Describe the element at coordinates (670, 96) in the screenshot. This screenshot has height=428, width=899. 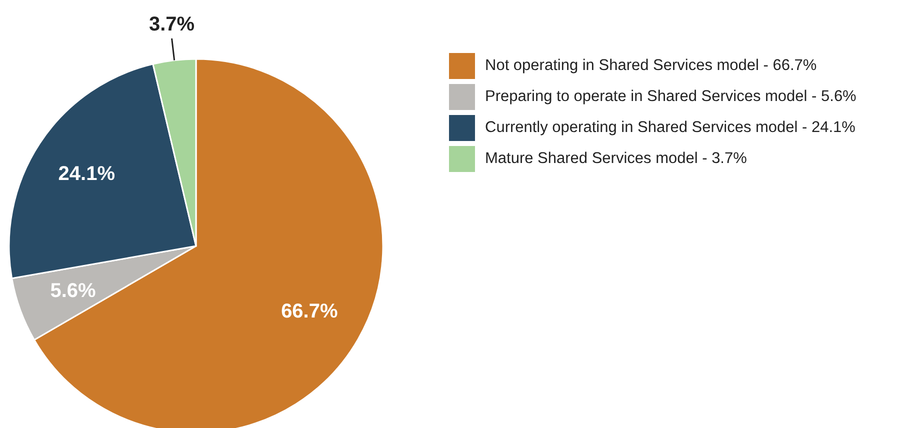
I see `legend-label: Preparing to operate in Shared Services model - 5.6%` at that location.